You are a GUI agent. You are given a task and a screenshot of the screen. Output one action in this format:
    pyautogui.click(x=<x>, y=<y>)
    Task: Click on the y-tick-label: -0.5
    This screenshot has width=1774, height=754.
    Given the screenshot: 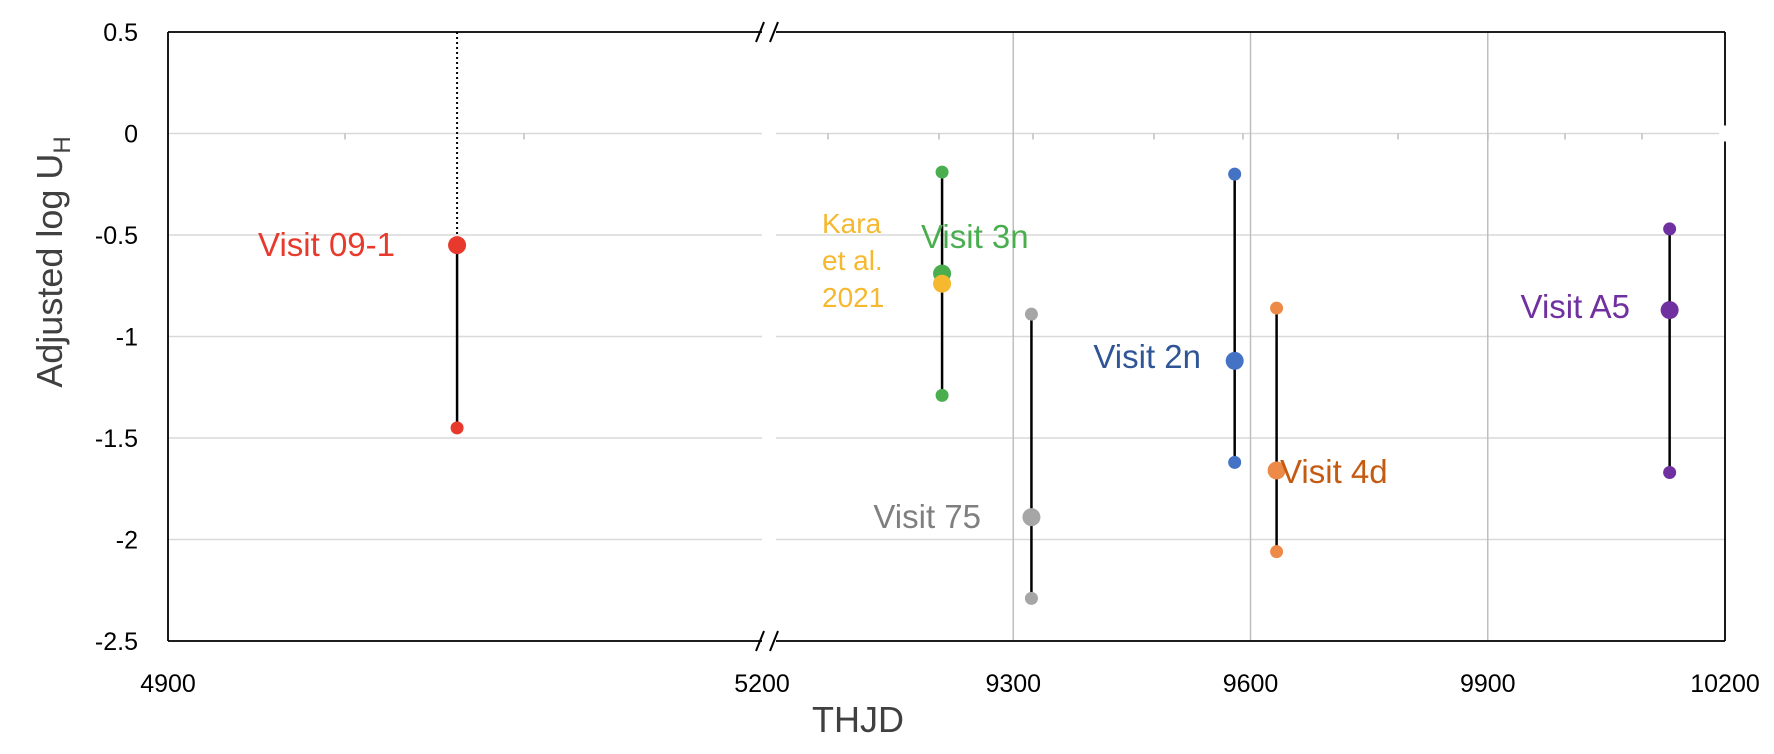 What is the action you would take?
    pyautogui.click(x=116, y=236)
    